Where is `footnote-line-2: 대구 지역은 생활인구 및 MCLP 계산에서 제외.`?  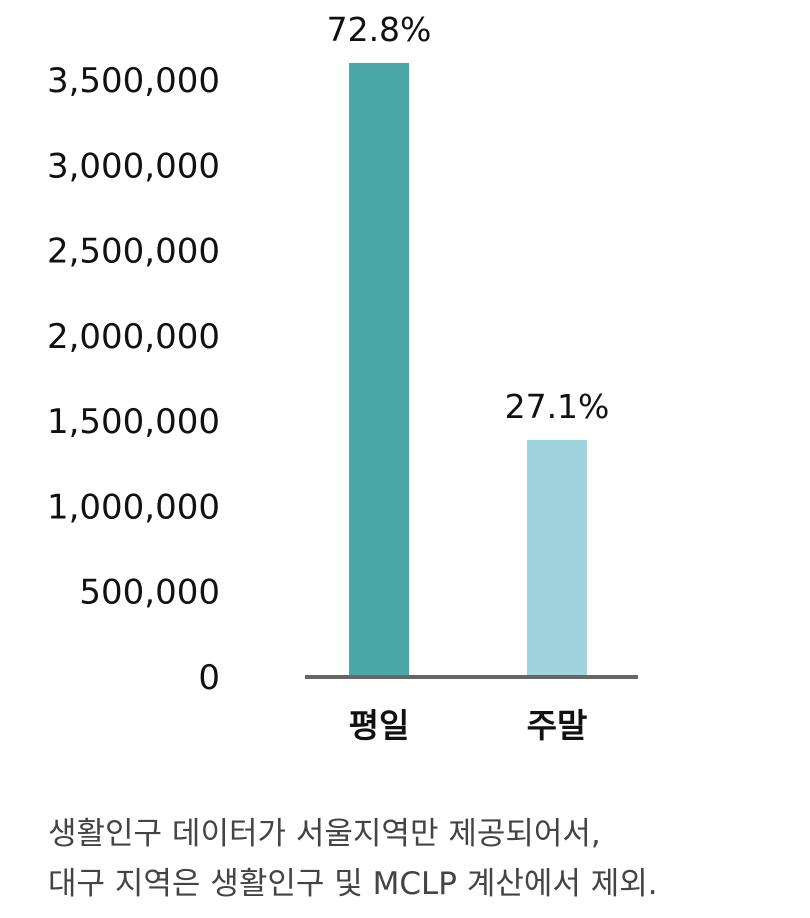 footnote-line-2: 대구 지역은 생활인구 및 MCLP 계산에서 제외. is located at coordinates (353, 884).